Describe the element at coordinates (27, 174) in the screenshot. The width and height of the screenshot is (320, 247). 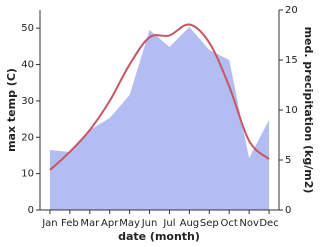
I see `y-tick-label: 10` at that location.